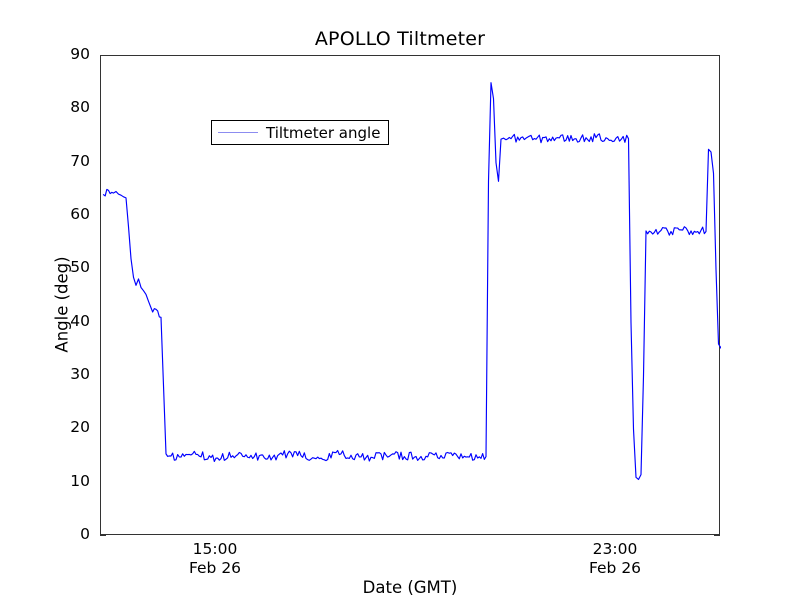 Image resolution: width=800 pixels, height=600 pixels. I want to click on y-tick-label: 20, so click(80, 427).